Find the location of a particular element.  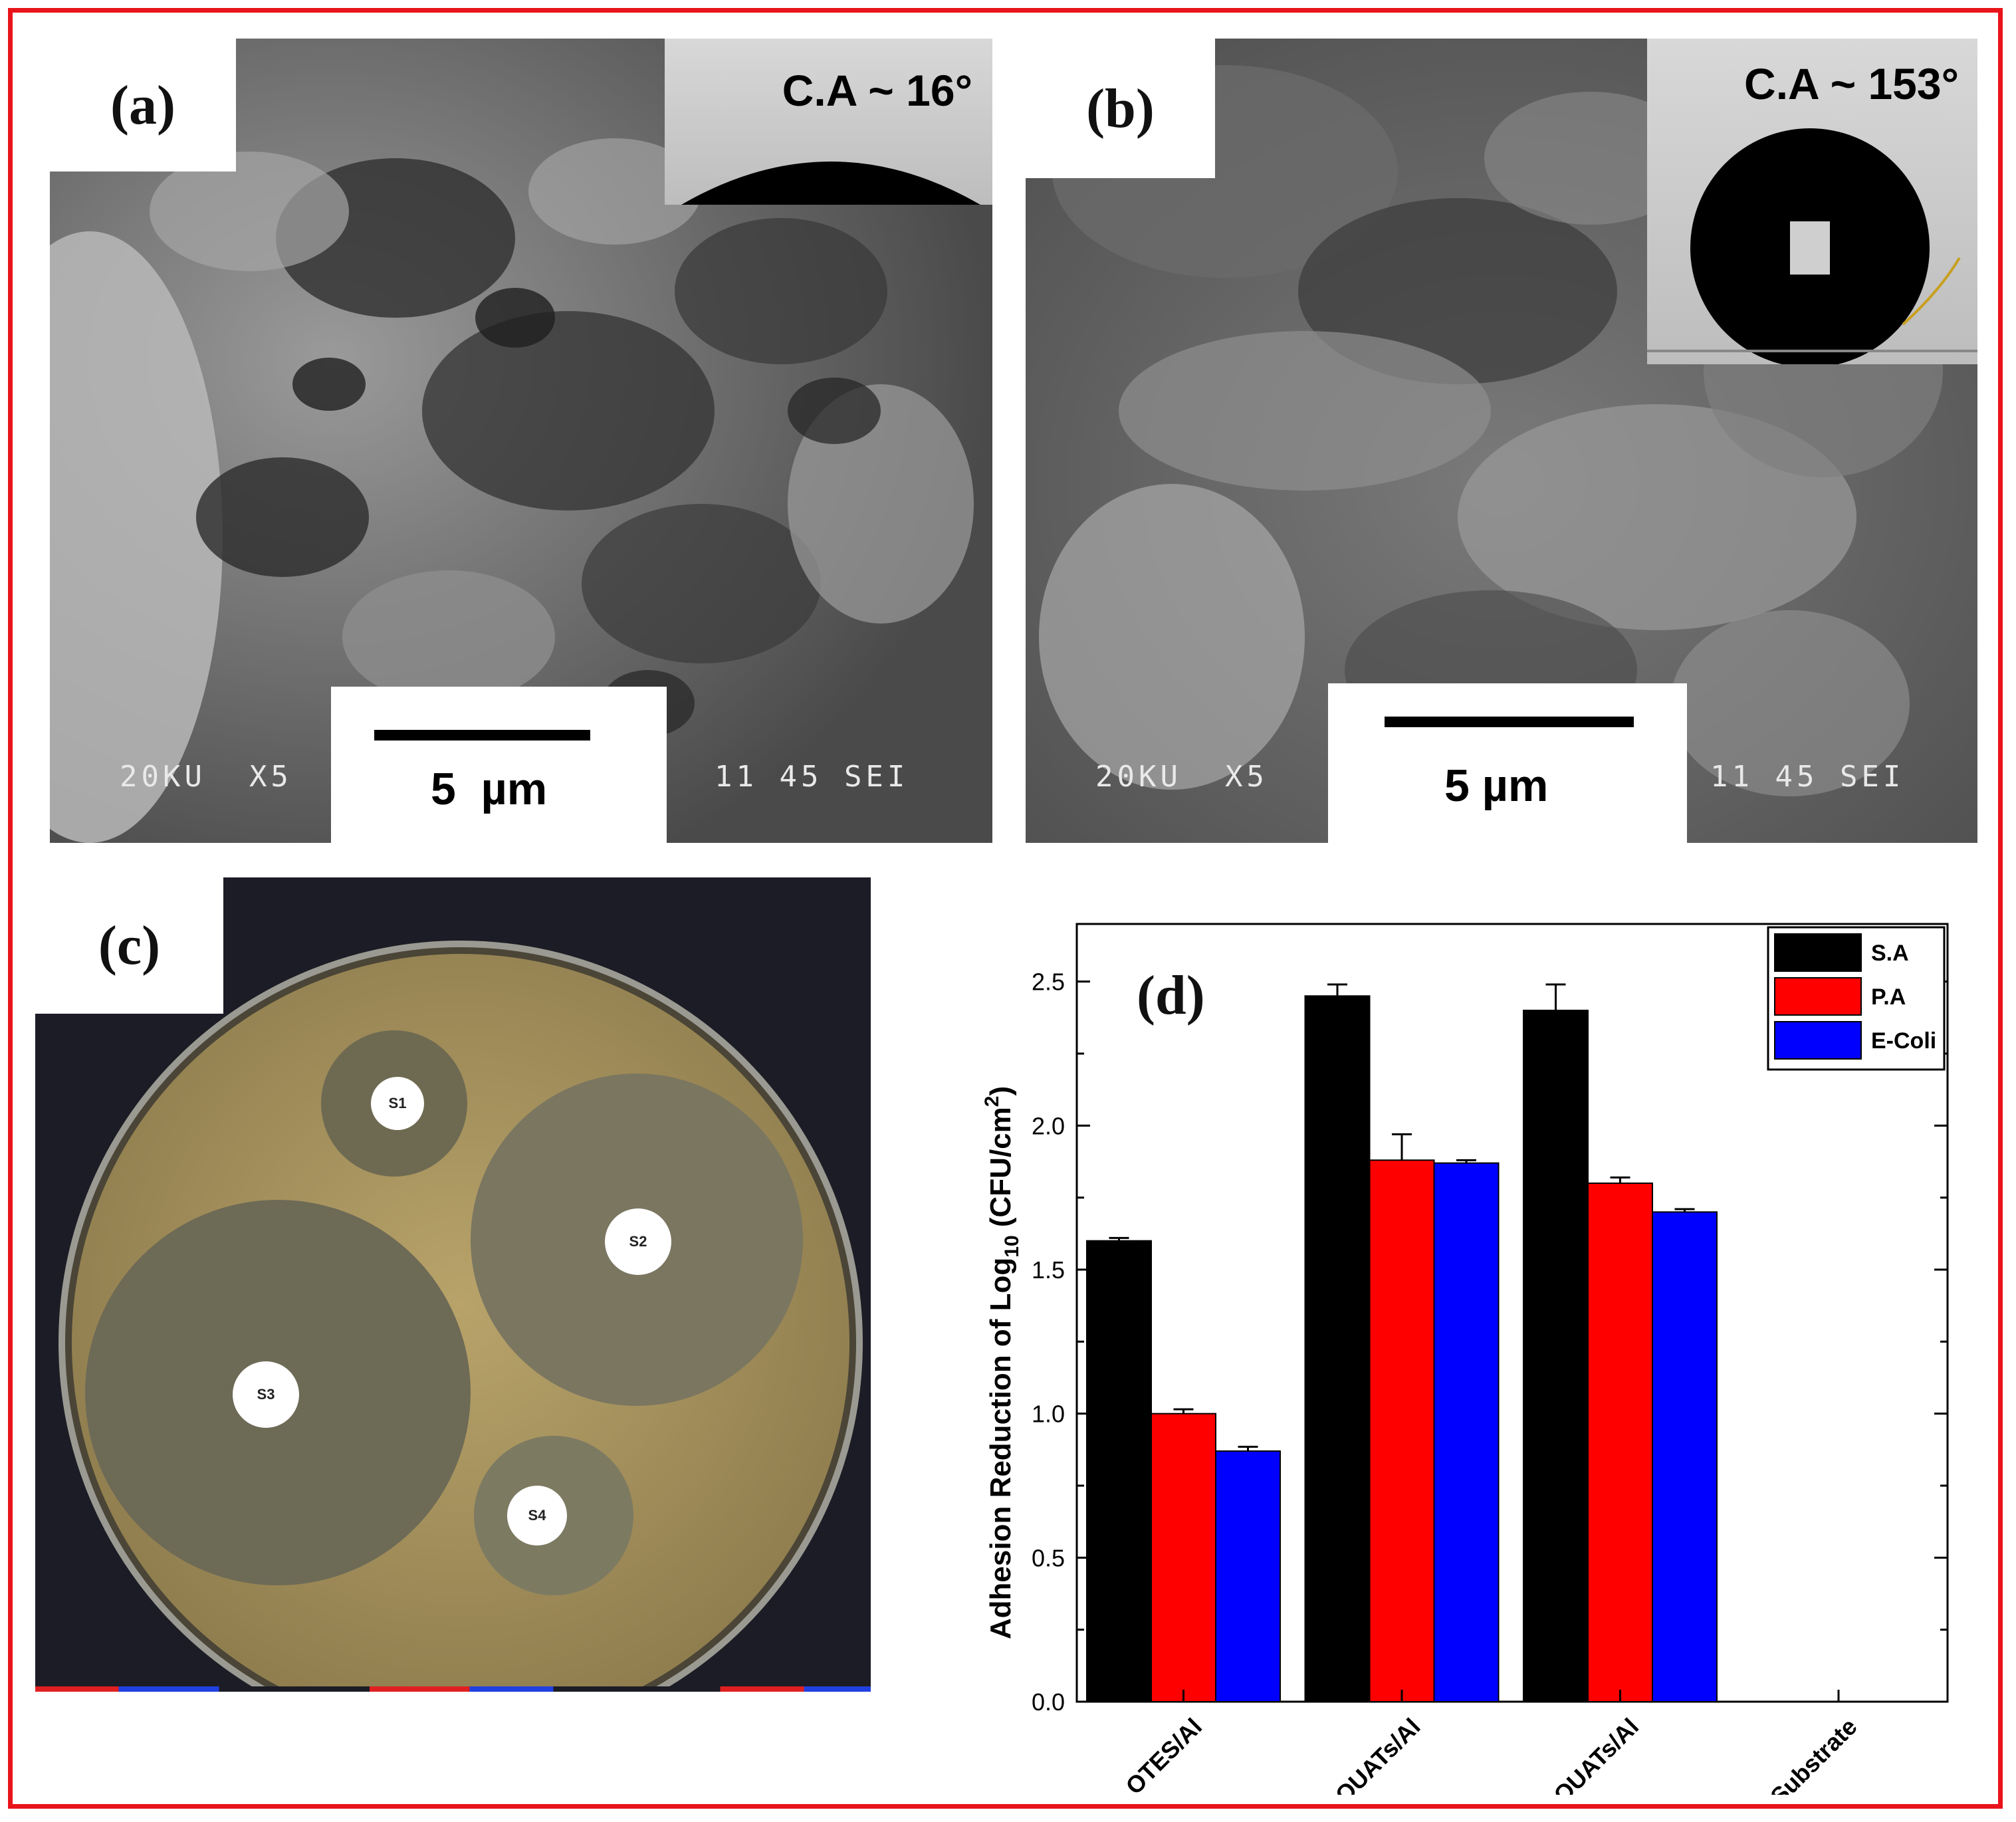

panel-c-label: (c) is located at coordinates (129, 945).